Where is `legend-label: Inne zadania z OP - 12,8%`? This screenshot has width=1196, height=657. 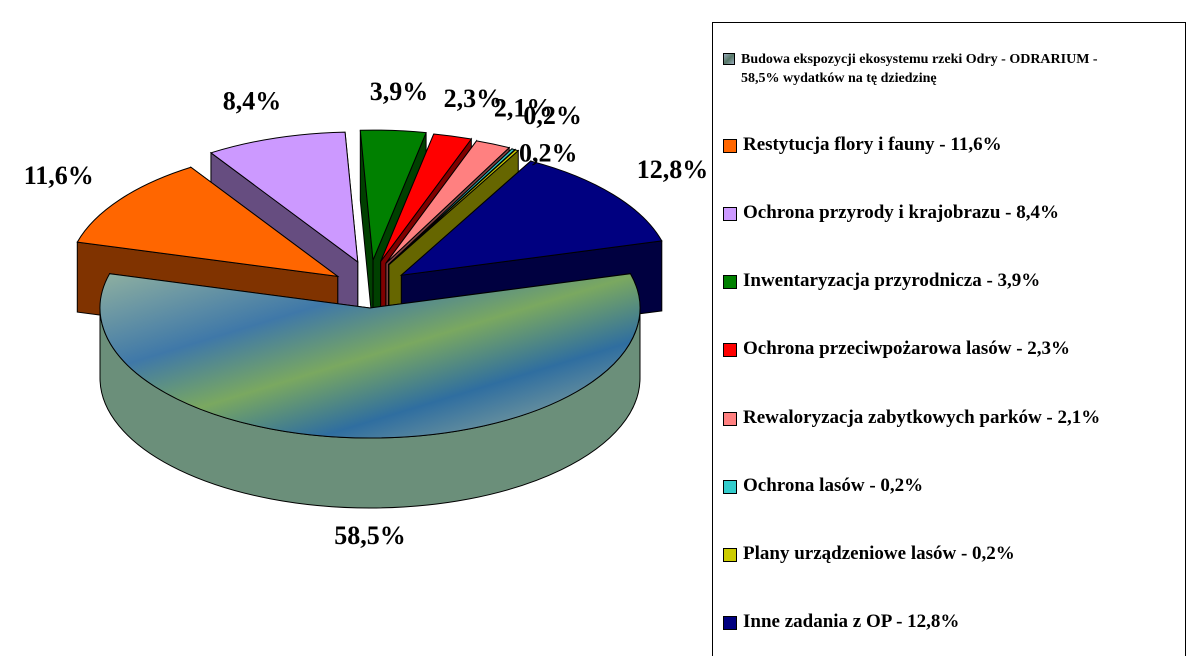
legend-label: Inne zadania z OP - 12,8% is located at coordinates (851, 621).